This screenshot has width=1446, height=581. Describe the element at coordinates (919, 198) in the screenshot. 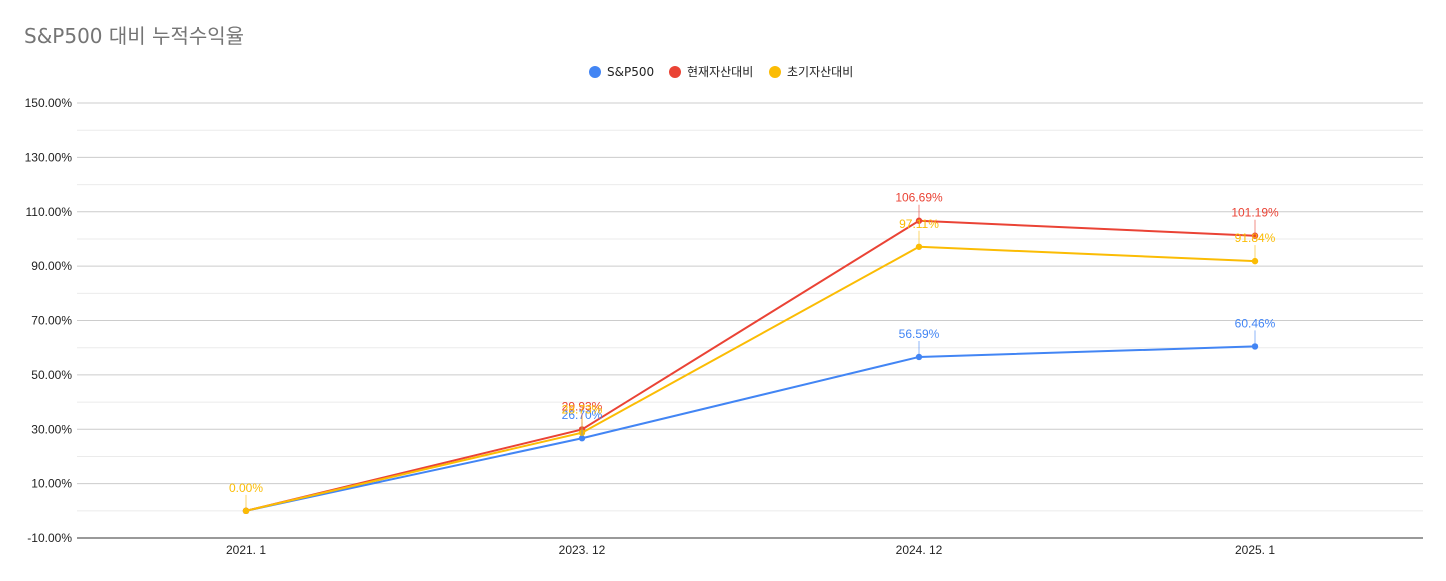

I see `data-label: 106.69%` at that location.